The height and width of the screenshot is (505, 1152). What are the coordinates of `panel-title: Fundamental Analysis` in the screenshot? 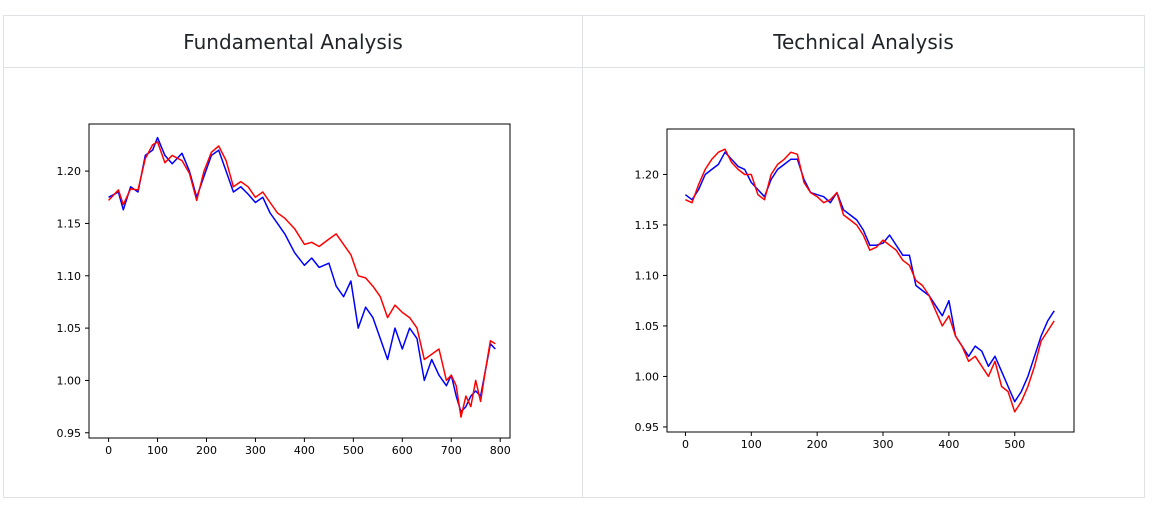 It's located at (293, 41).